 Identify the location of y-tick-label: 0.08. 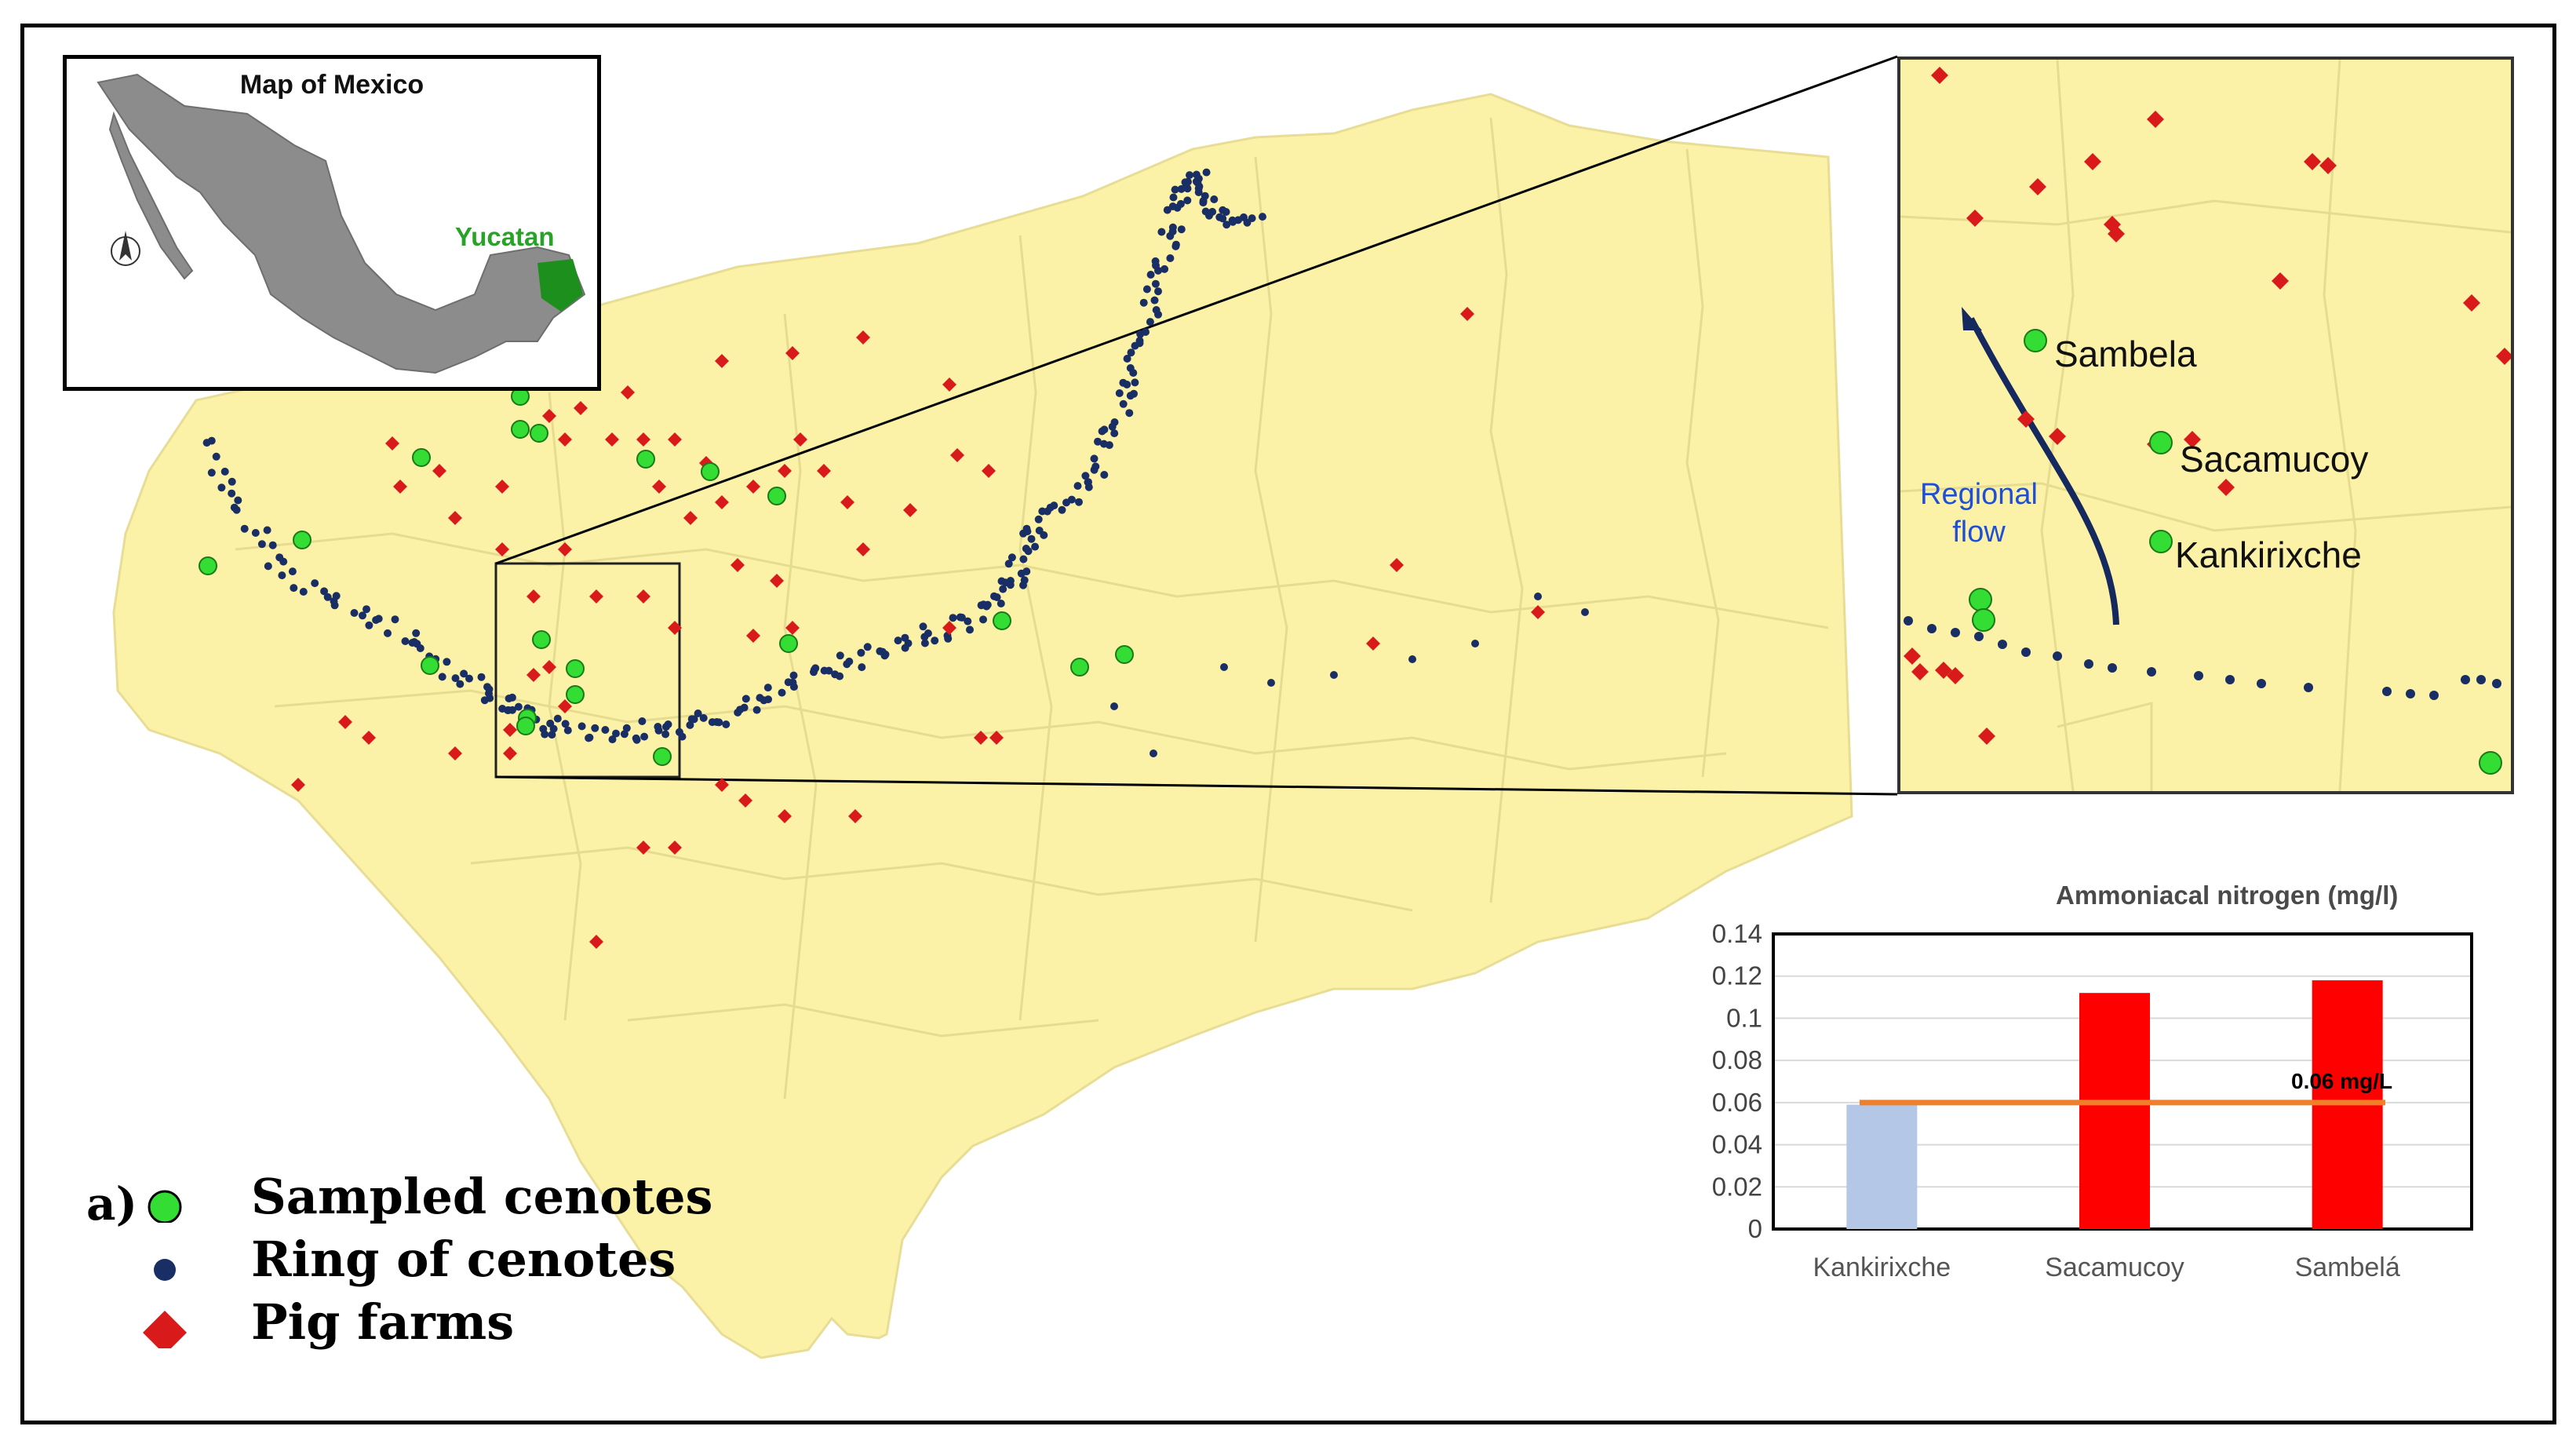
(1737, 1059).